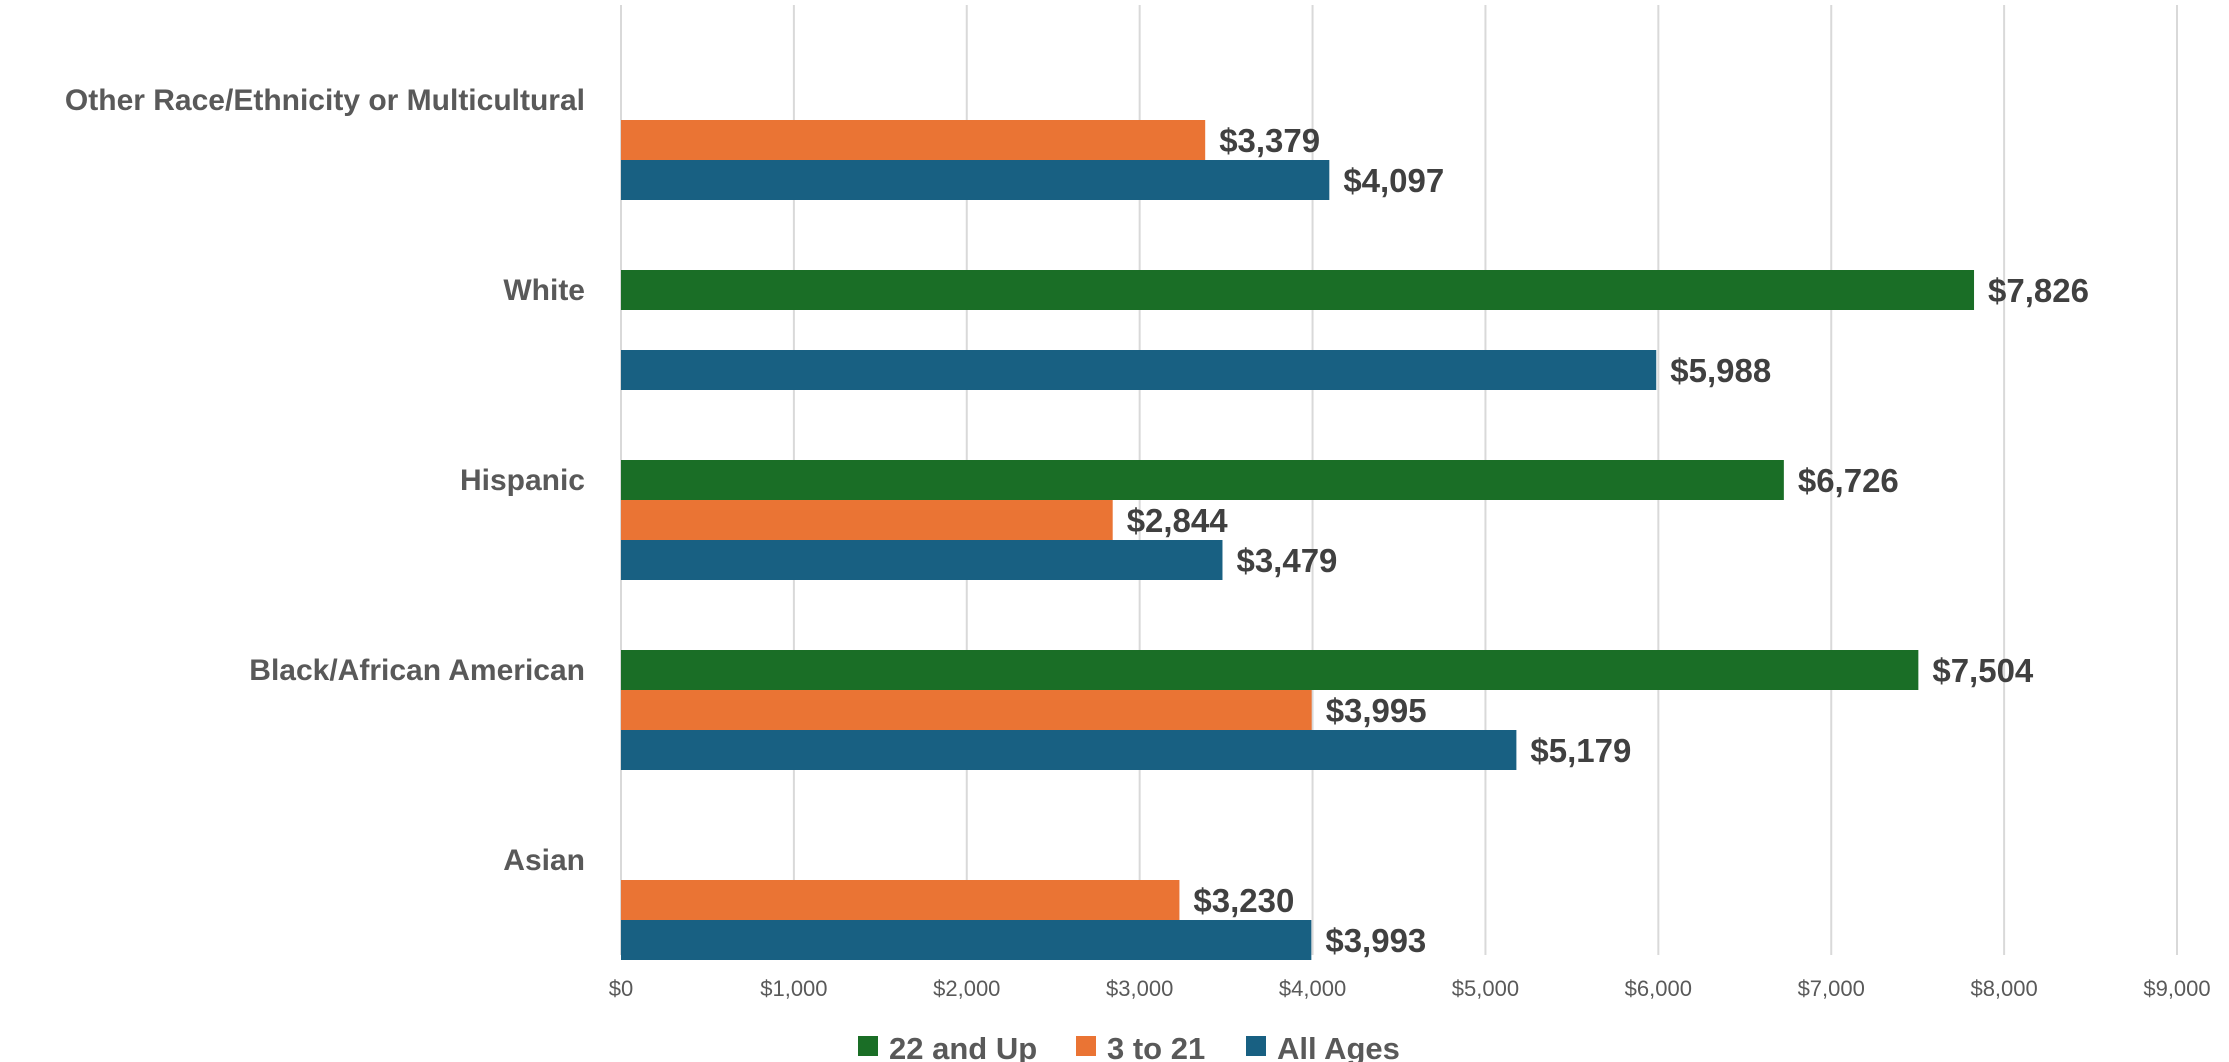 The width and height of the screenshot is (2229, 1062). I want to click on data-label: $7,504, so click(1983, 670).